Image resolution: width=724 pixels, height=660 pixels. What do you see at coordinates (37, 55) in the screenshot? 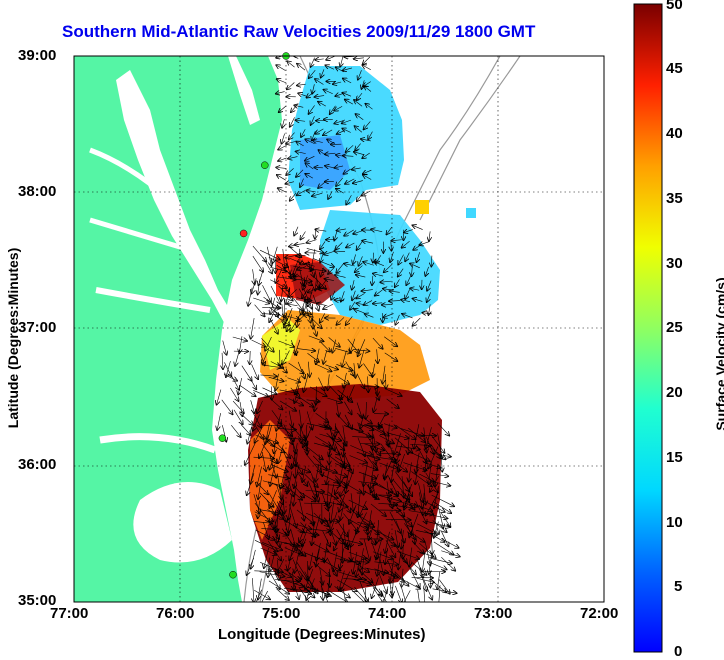
I see `y-tick-label: 39:00` at bounding box center [37, 55].